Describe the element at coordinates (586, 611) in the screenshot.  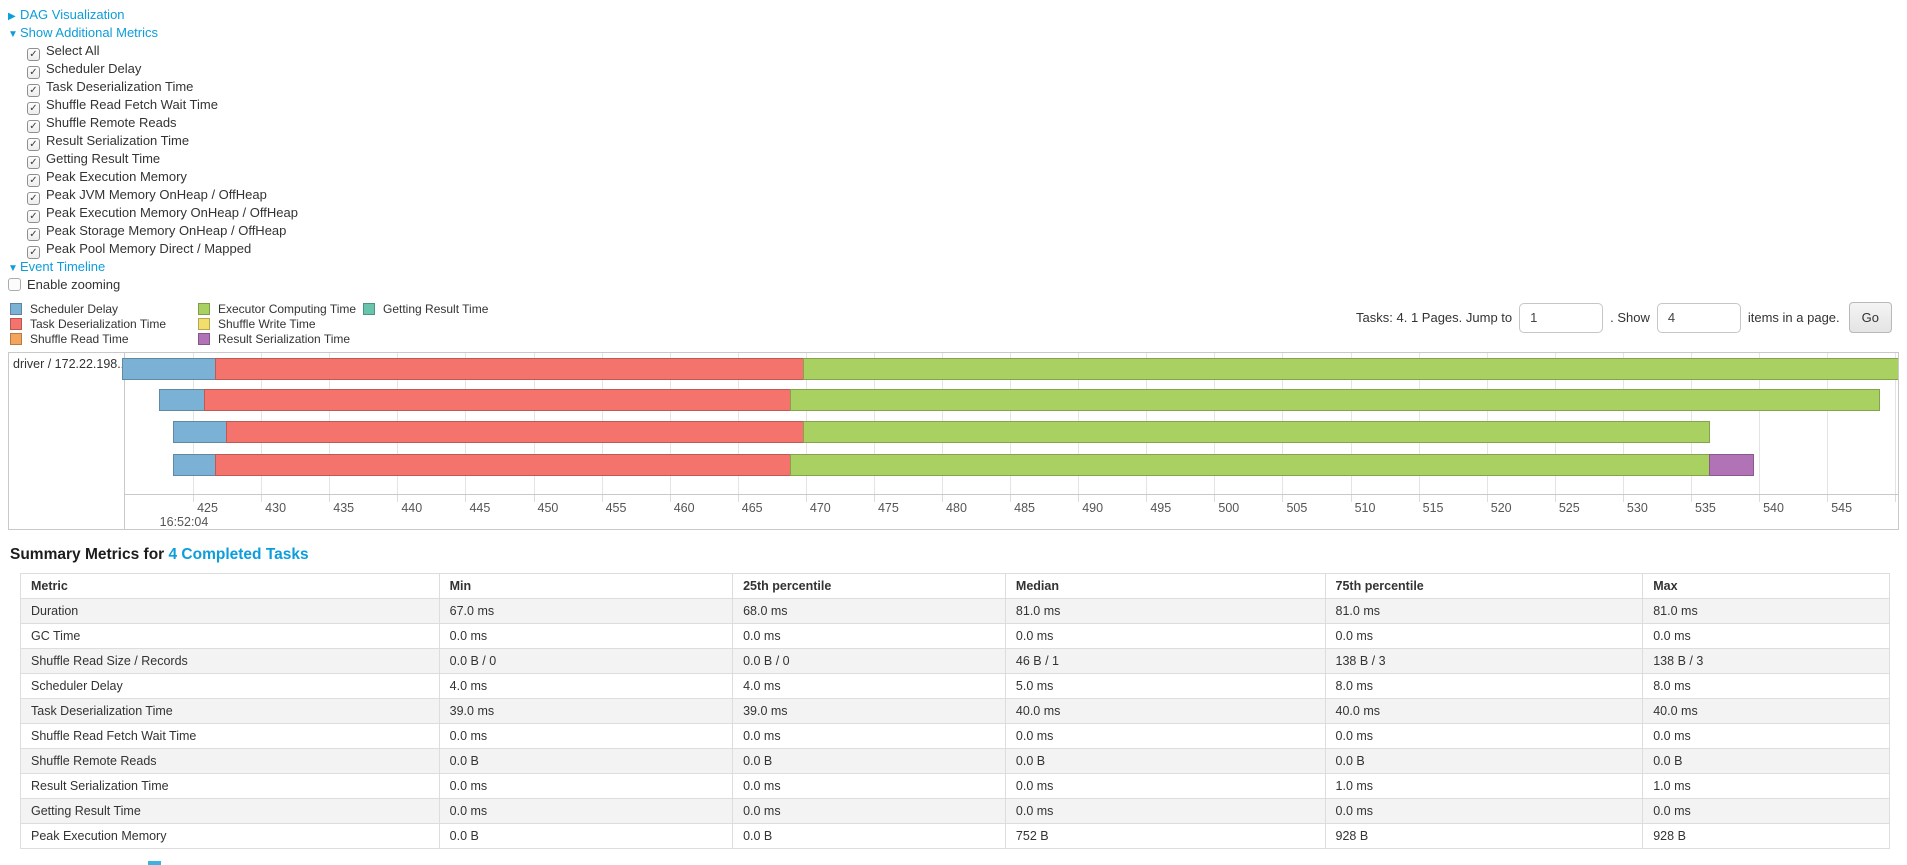
I see `metric-value-cell: 67.0 ms` at that location.